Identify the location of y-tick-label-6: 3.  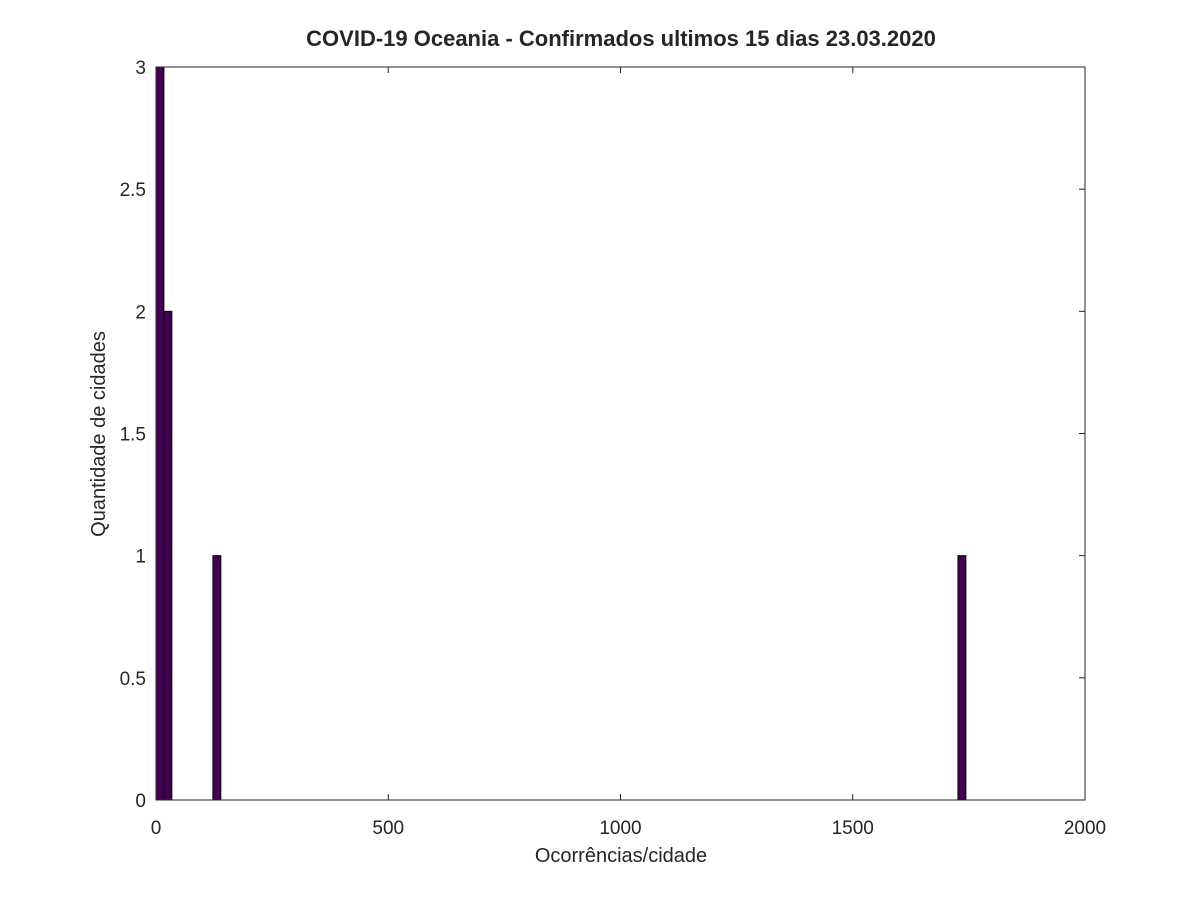
(140, 68).